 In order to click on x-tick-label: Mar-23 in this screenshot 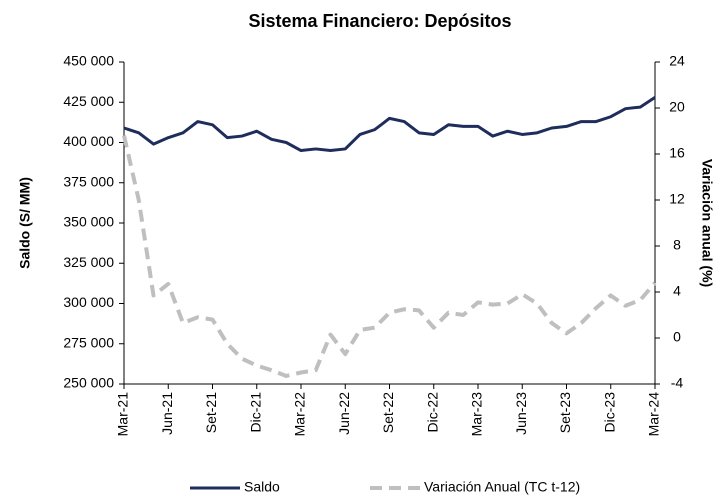, I will do `click(477, 414)`.